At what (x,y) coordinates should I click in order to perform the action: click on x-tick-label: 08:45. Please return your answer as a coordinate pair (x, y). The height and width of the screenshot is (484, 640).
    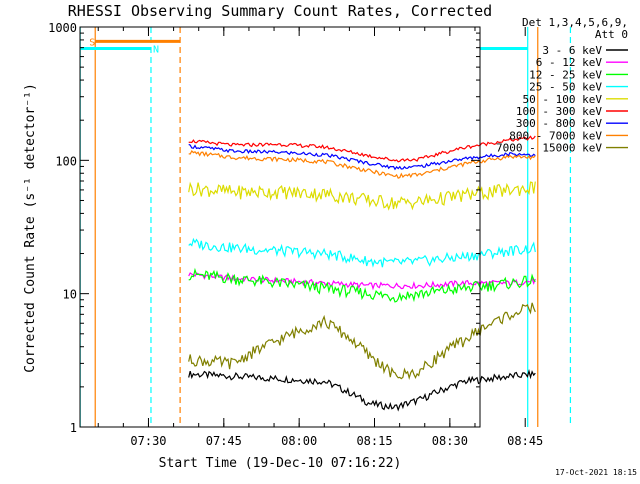
    Looking at the image, I should click on (525, 441).